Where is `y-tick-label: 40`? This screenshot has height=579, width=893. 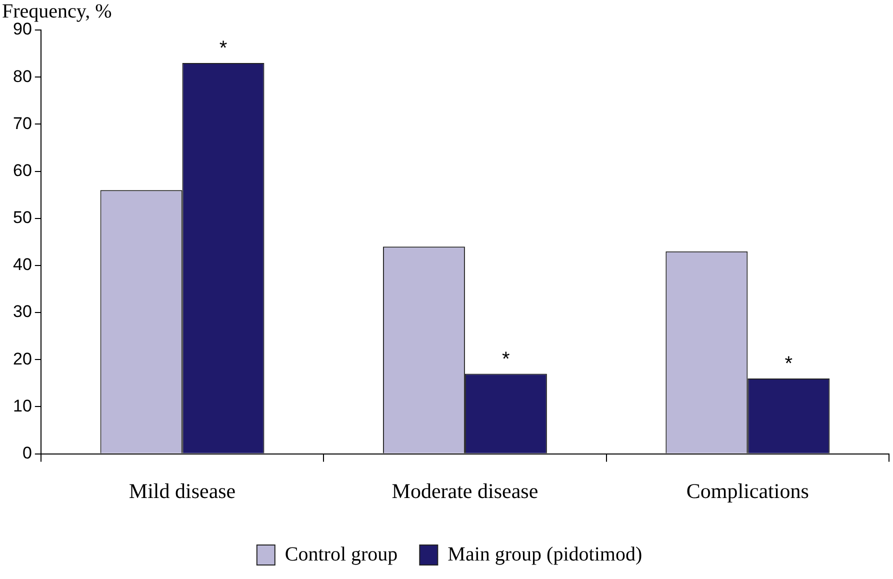 y-tick-label: 40 is located at coordinates (22, 264).